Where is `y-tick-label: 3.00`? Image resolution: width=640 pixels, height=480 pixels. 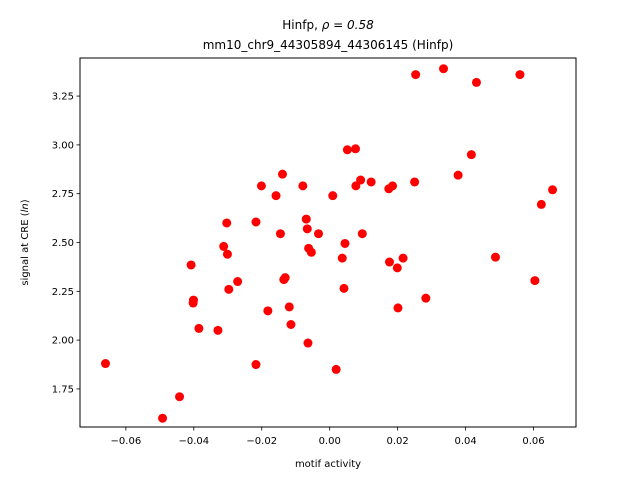 y-tick-label: 3.00 is located at coordinates (63, 145).